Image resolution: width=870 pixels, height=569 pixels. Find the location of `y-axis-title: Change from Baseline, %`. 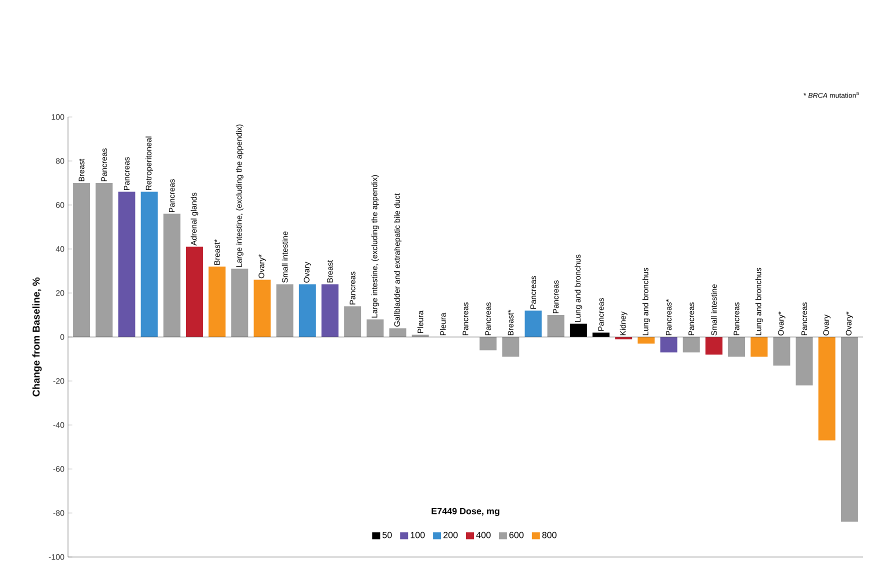

y-axis-title: Change from Baseline, % is located at coordinates (37, 336).